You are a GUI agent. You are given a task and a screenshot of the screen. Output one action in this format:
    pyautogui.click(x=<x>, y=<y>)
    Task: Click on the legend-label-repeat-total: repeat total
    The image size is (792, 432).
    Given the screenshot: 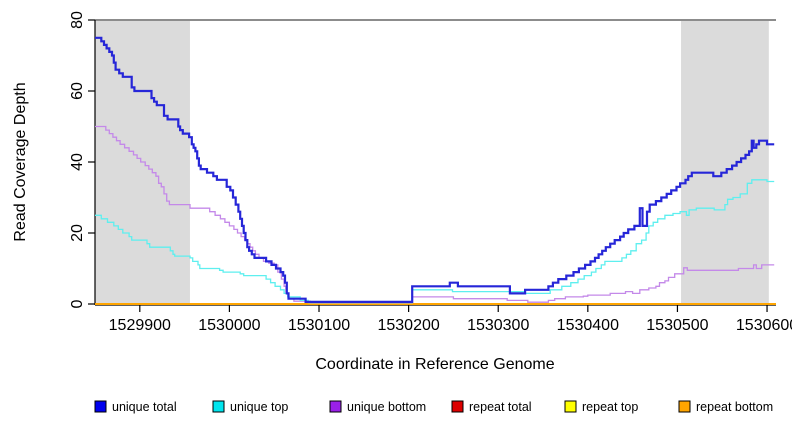 What is the action you would take?
    pyautogui.click(x=500, y=407)
    